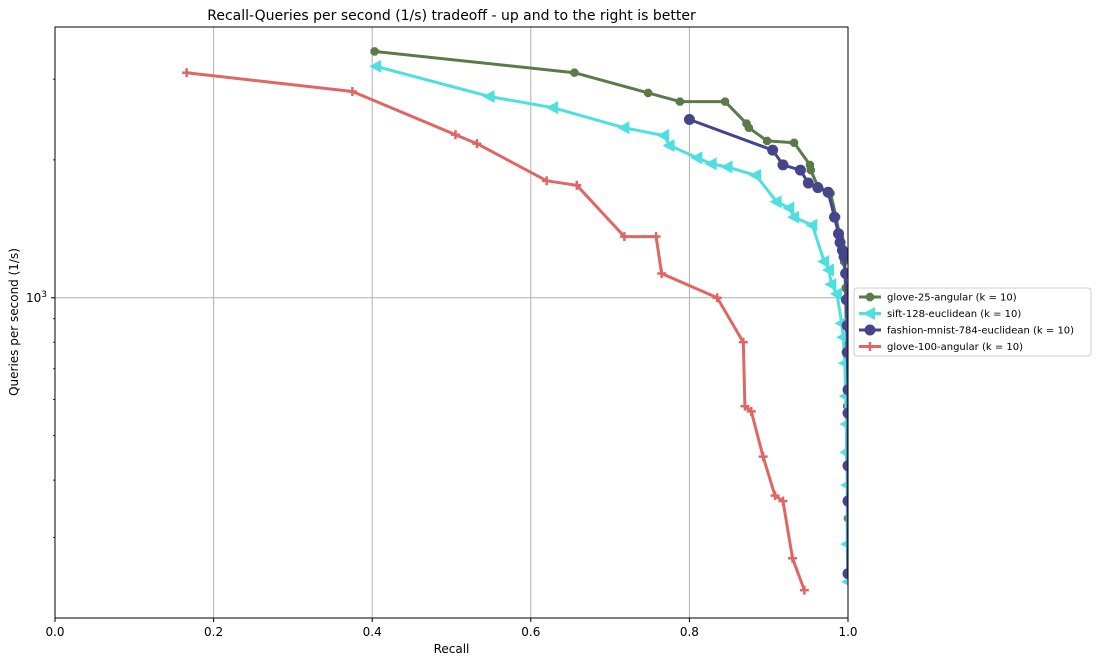 Image resolution: width=1100 pixels, height=663 pixels. I want to click on legend-box, so click(972, 322).